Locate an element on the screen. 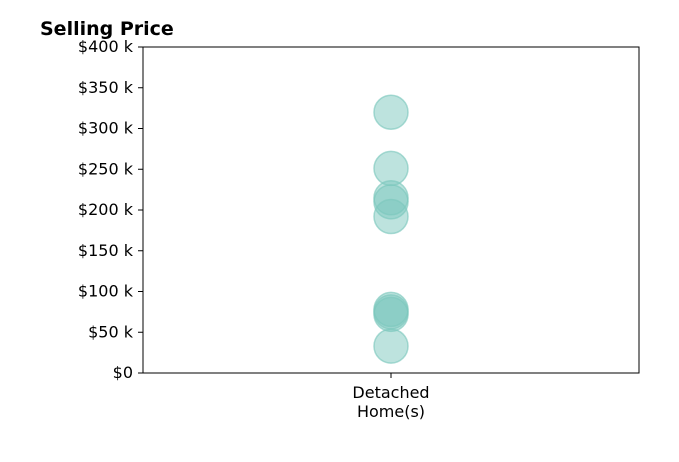 The height and width of the screenshot is (462, 679). y-tick-label: $150 k is located at coordinates (106, 250).